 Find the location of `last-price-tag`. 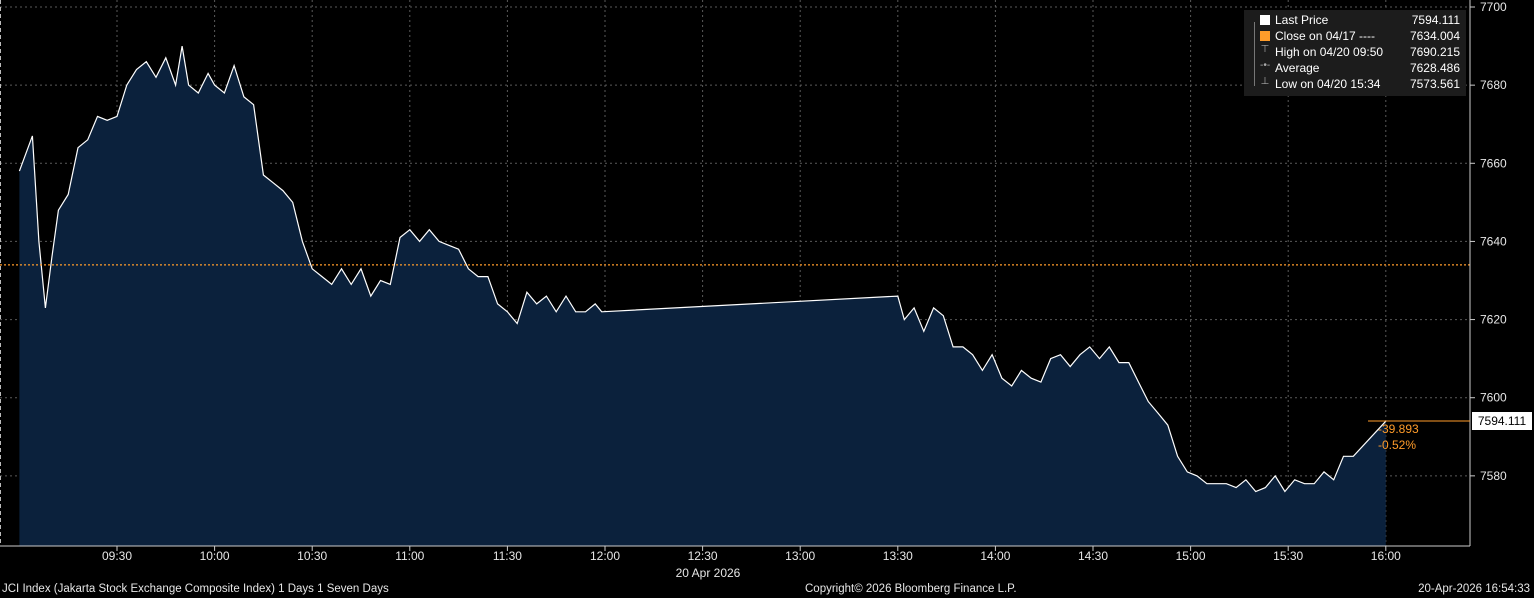

last-price-tag is located at coordinates (1502, 421).